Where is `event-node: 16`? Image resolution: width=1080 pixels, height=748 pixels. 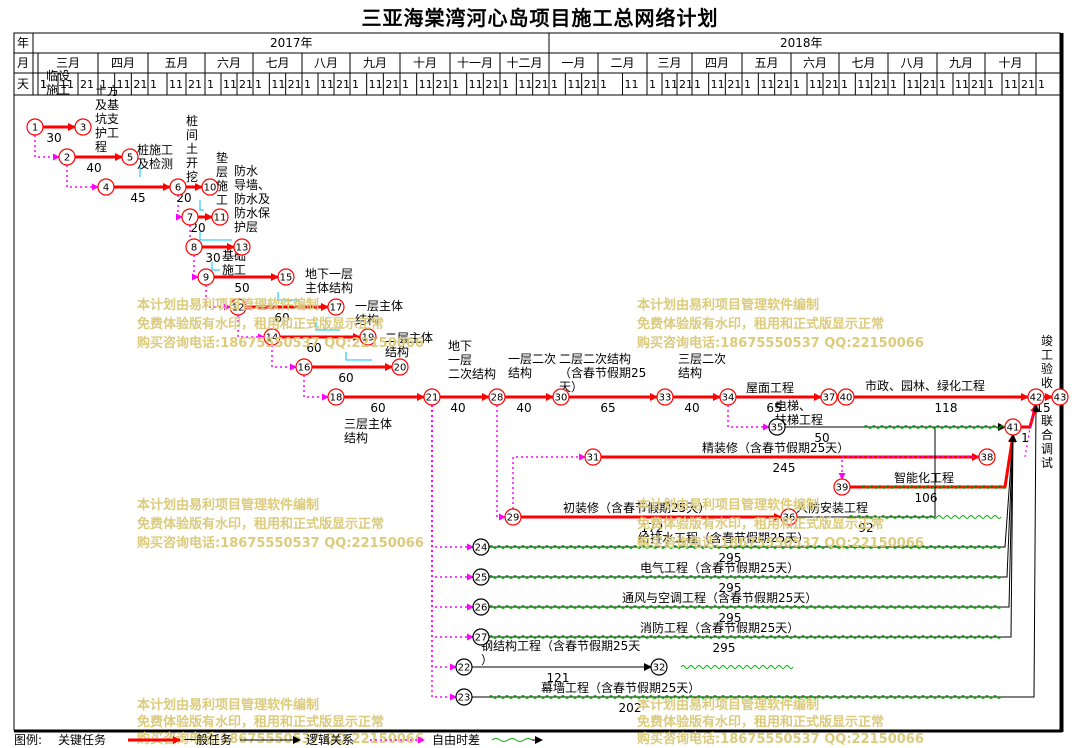 event-node: 16 is located at coordinates (304, 367).